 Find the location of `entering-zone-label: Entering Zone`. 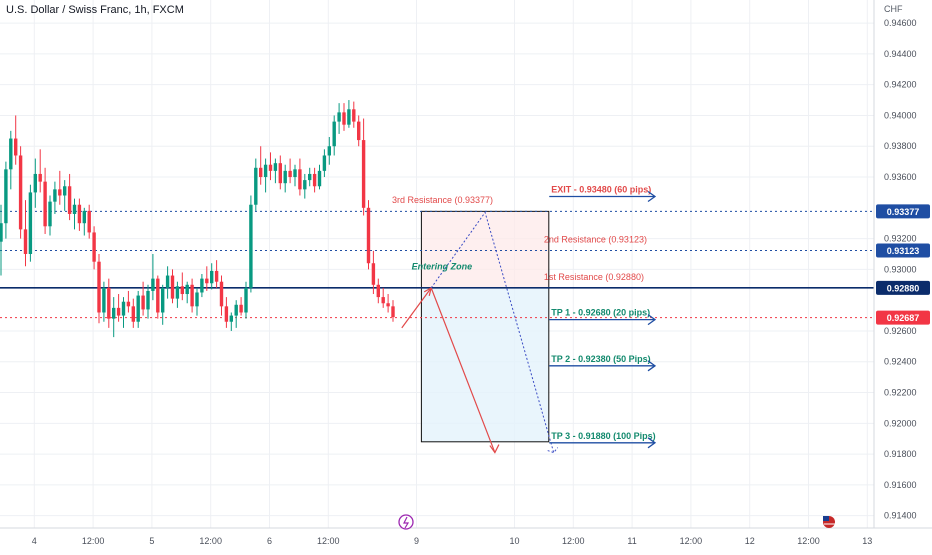

entering-zone-label: Entering Zone is located at coordinates (442, 266).